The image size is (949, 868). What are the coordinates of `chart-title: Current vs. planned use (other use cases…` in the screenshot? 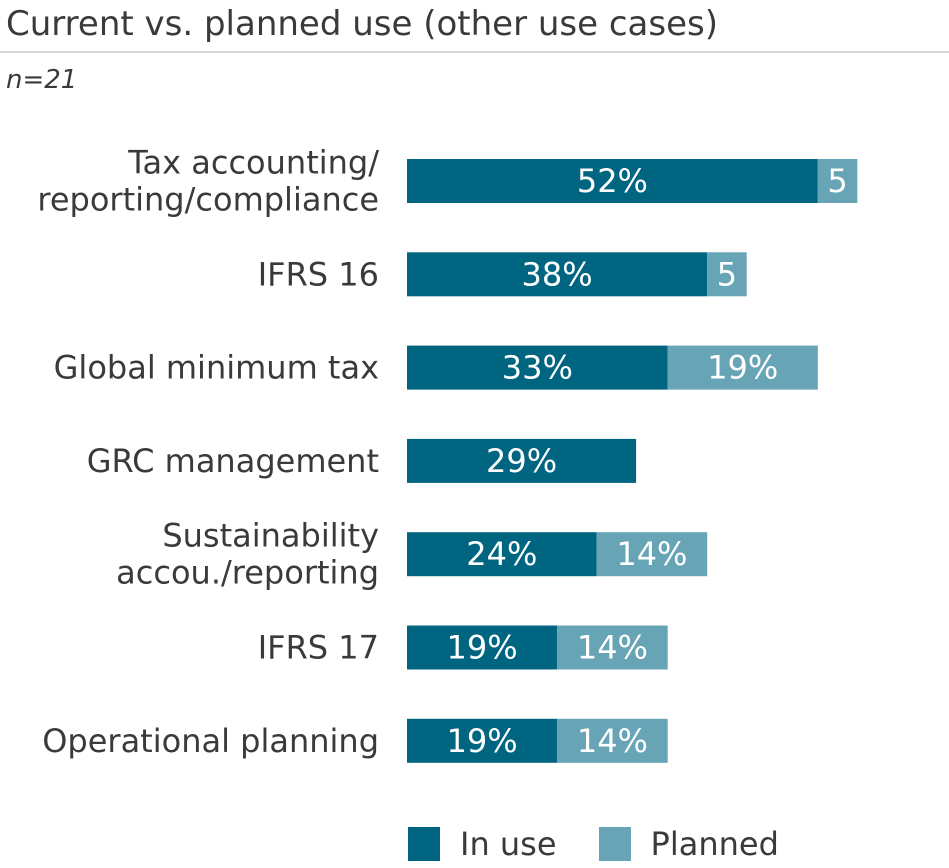 It's located at (362, 24).